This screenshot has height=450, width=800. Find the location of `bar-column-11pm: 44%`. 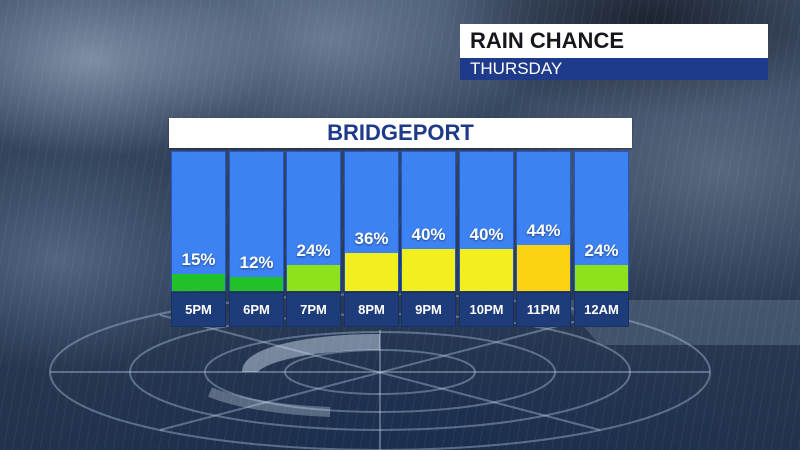

bar-column-11pm: 44% is located at coordinates (543, 221).